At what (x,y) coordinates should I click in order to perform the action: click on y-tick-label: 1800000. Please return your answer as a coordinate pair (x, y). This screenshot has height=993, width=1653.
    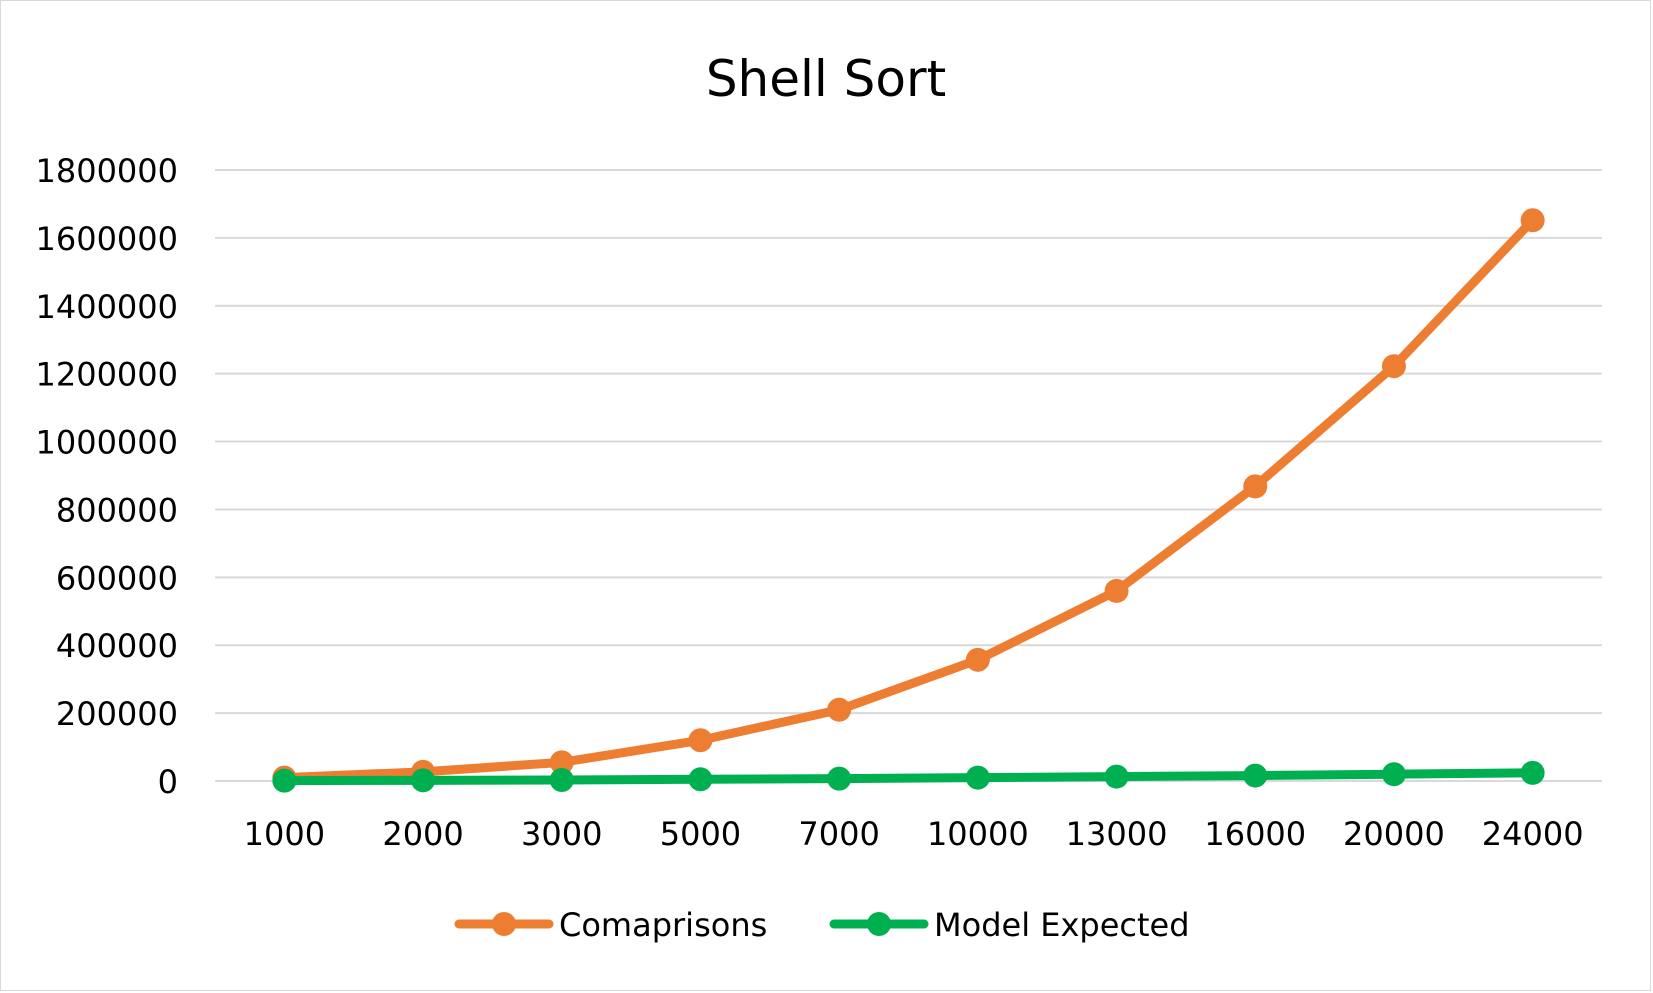
    Looking at the image, I should click on (106, 171).